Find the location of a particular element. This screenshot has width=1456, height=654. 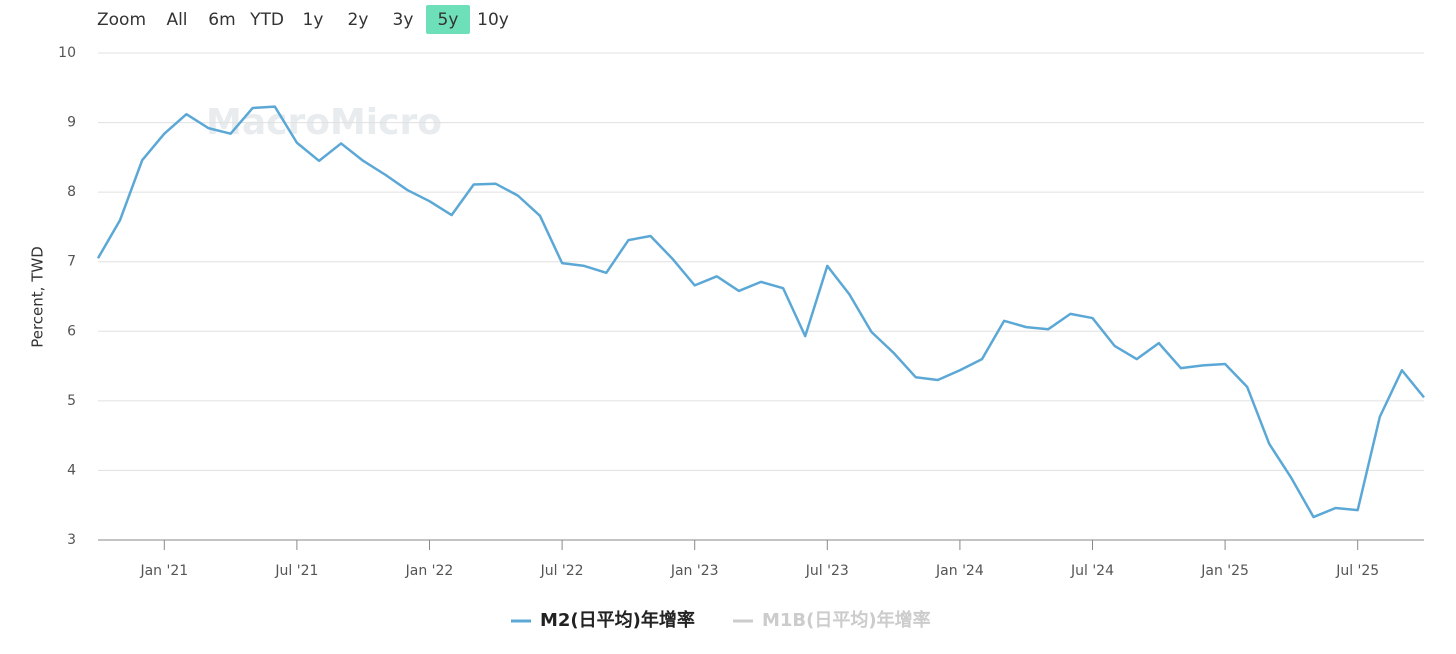

legend-label: M2(日平均)年增率 is located at coordinates (617, 620).